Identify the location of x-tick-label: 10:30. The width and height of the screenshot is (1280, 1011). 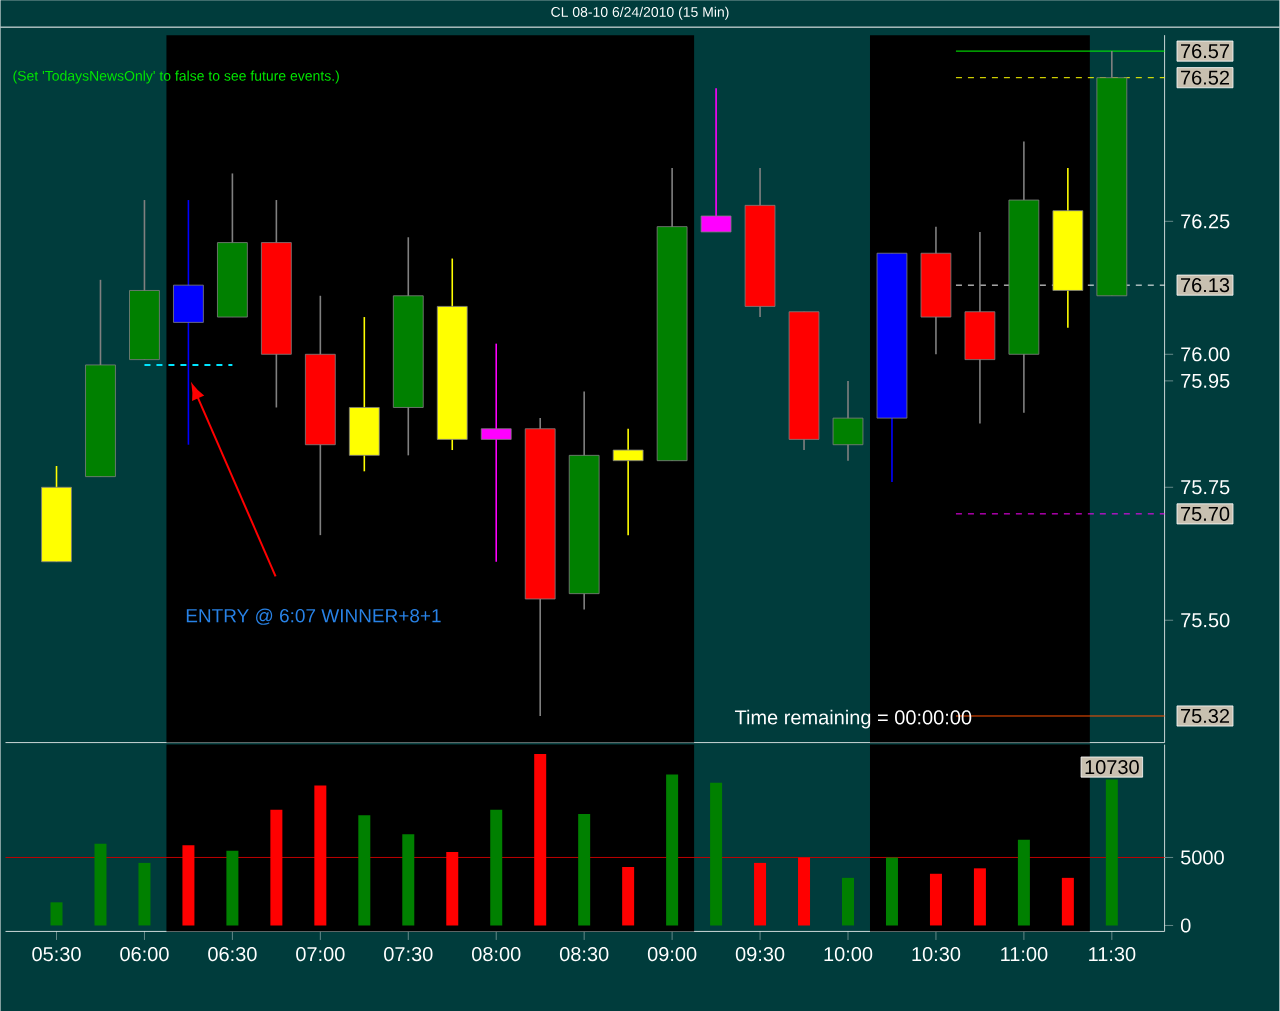
(936, 953).